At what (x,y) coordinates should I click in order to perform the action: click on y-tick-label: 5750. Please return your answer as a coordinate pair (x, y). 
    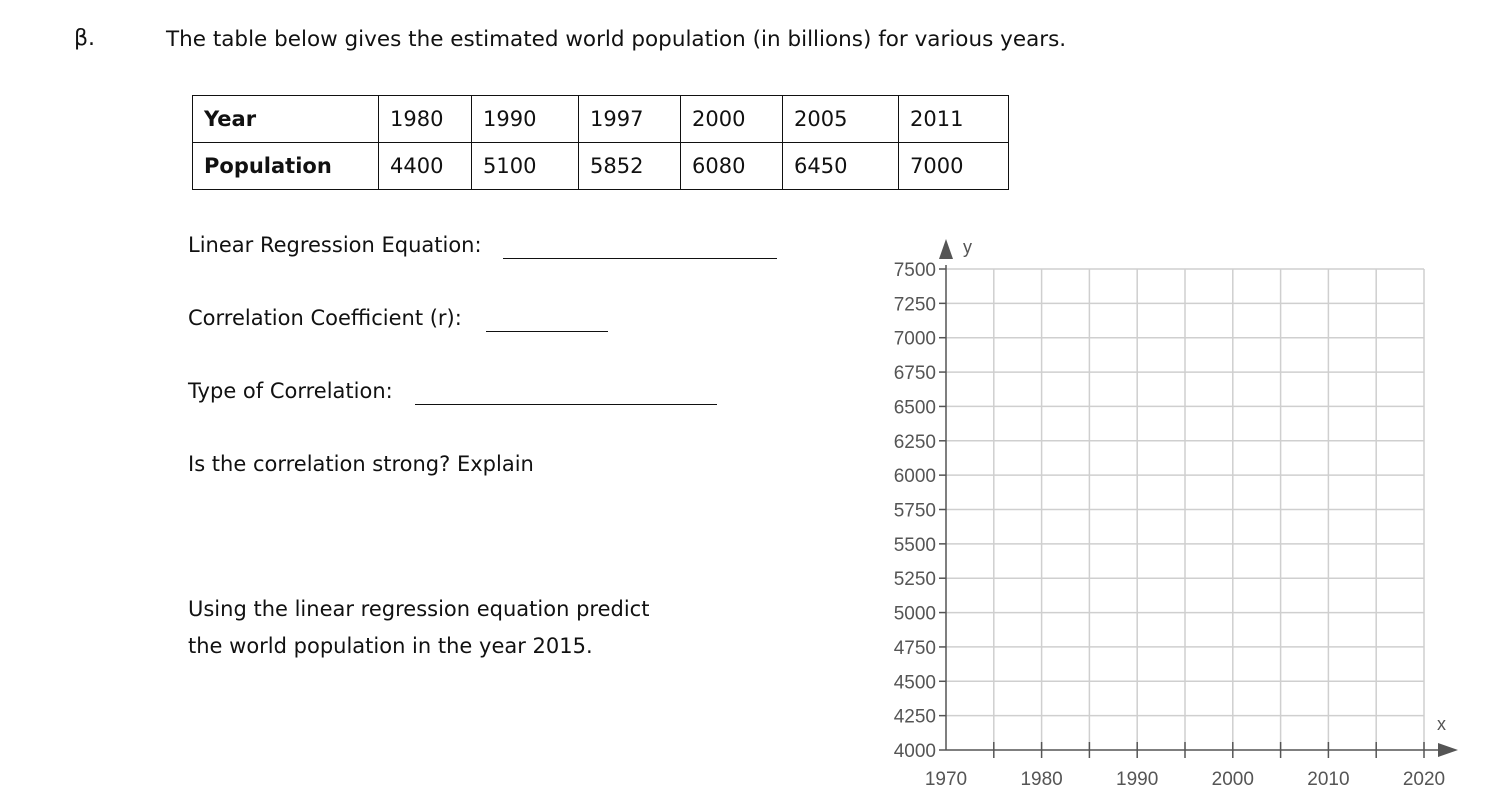
    Looking at the image, I should click on (915, 511).